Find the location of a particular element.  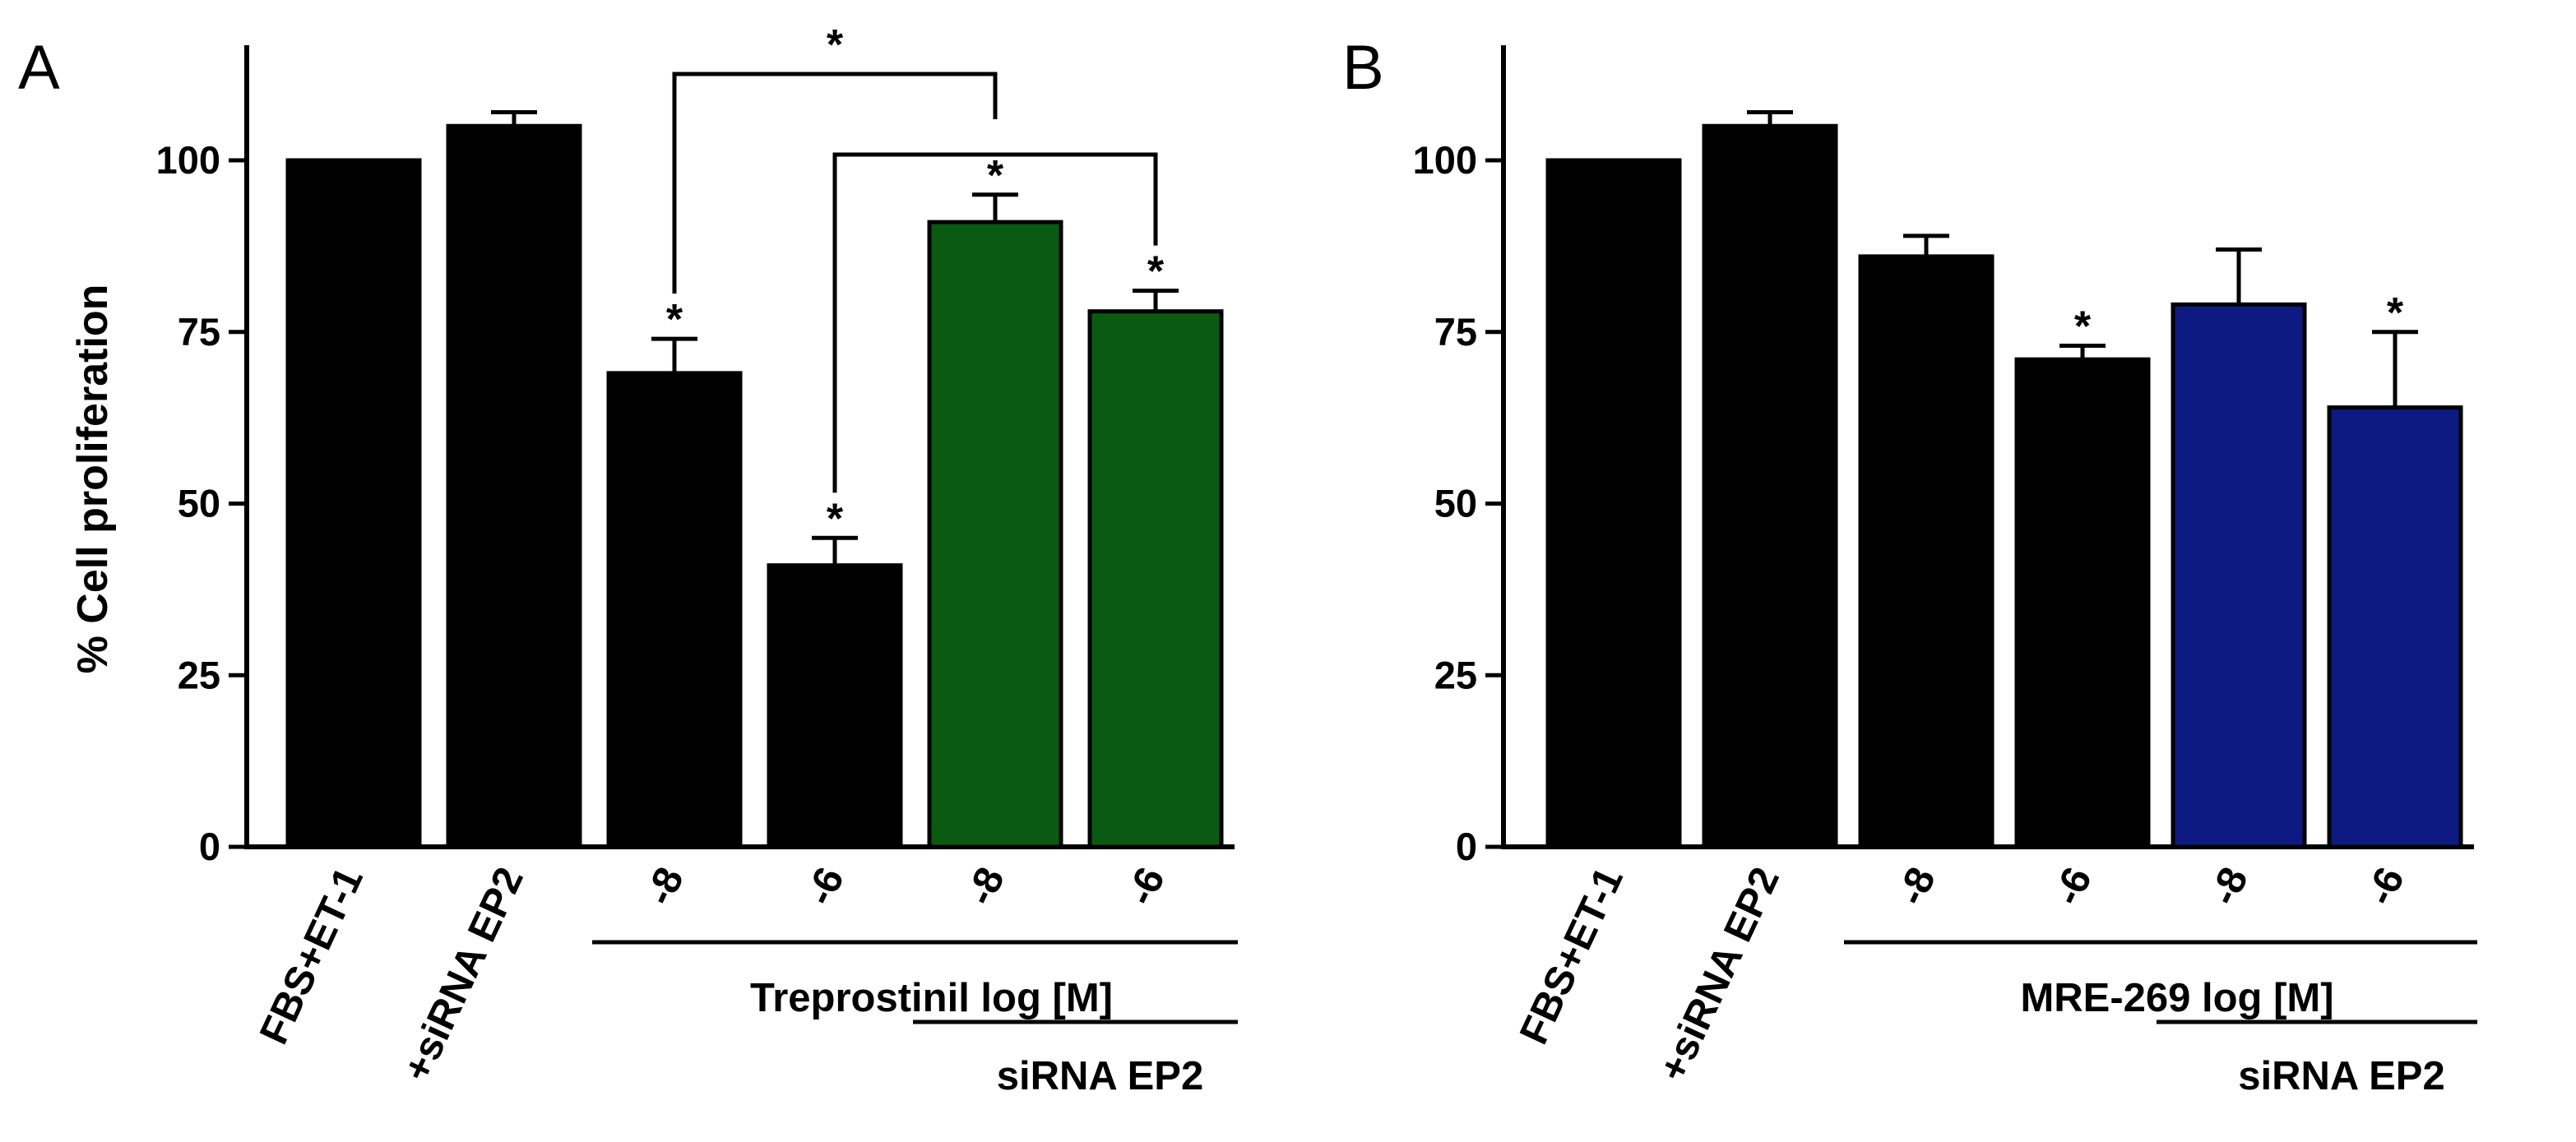

group-label: Treprostinil log [M] is located at coordinates (932, 998).